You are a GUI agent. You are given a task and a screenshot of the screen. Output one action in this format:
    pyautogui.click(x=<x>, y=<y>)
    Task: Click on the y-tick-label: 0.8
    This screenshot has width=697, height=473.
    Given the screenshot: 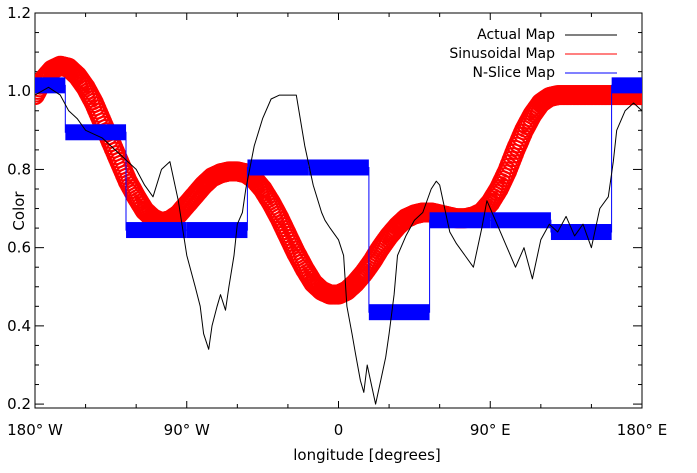 What is the action you would take?
    pyautogui.click(x=19, y=169)
    